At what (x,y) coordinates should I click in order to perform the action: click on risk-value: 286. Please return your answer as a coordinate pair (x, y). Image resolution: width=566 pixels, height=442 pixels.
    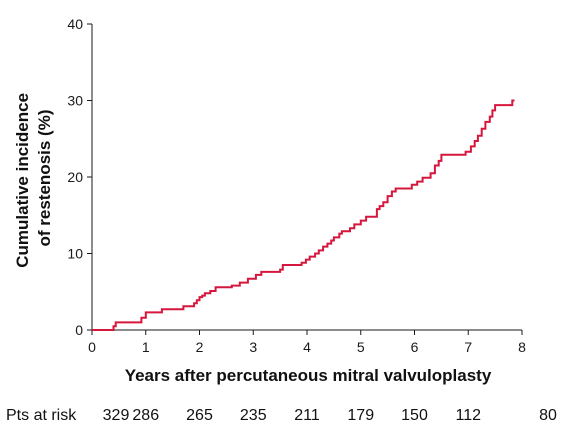
    Looking at the image, I should click on (145, 415).